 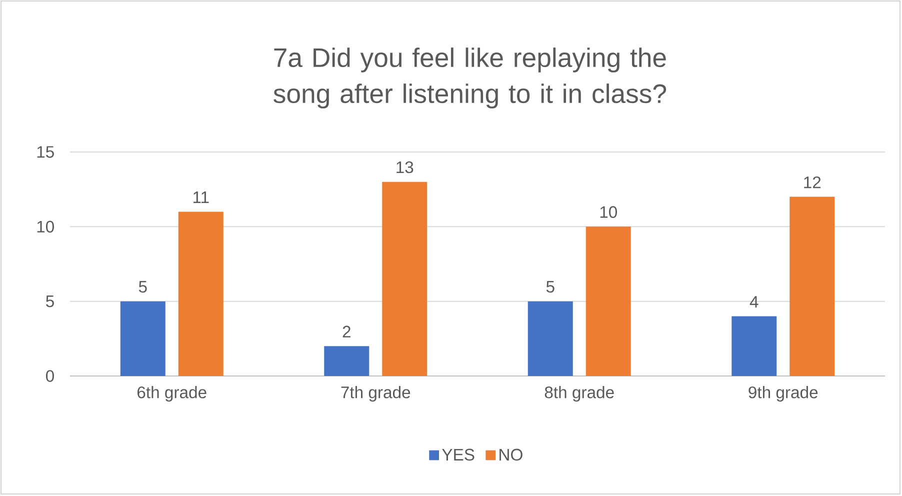 What do you see at coordinates (579, 394) in the screenshot?
I see `x-tick-label: 8th grade` at bounding box center [579, 394].